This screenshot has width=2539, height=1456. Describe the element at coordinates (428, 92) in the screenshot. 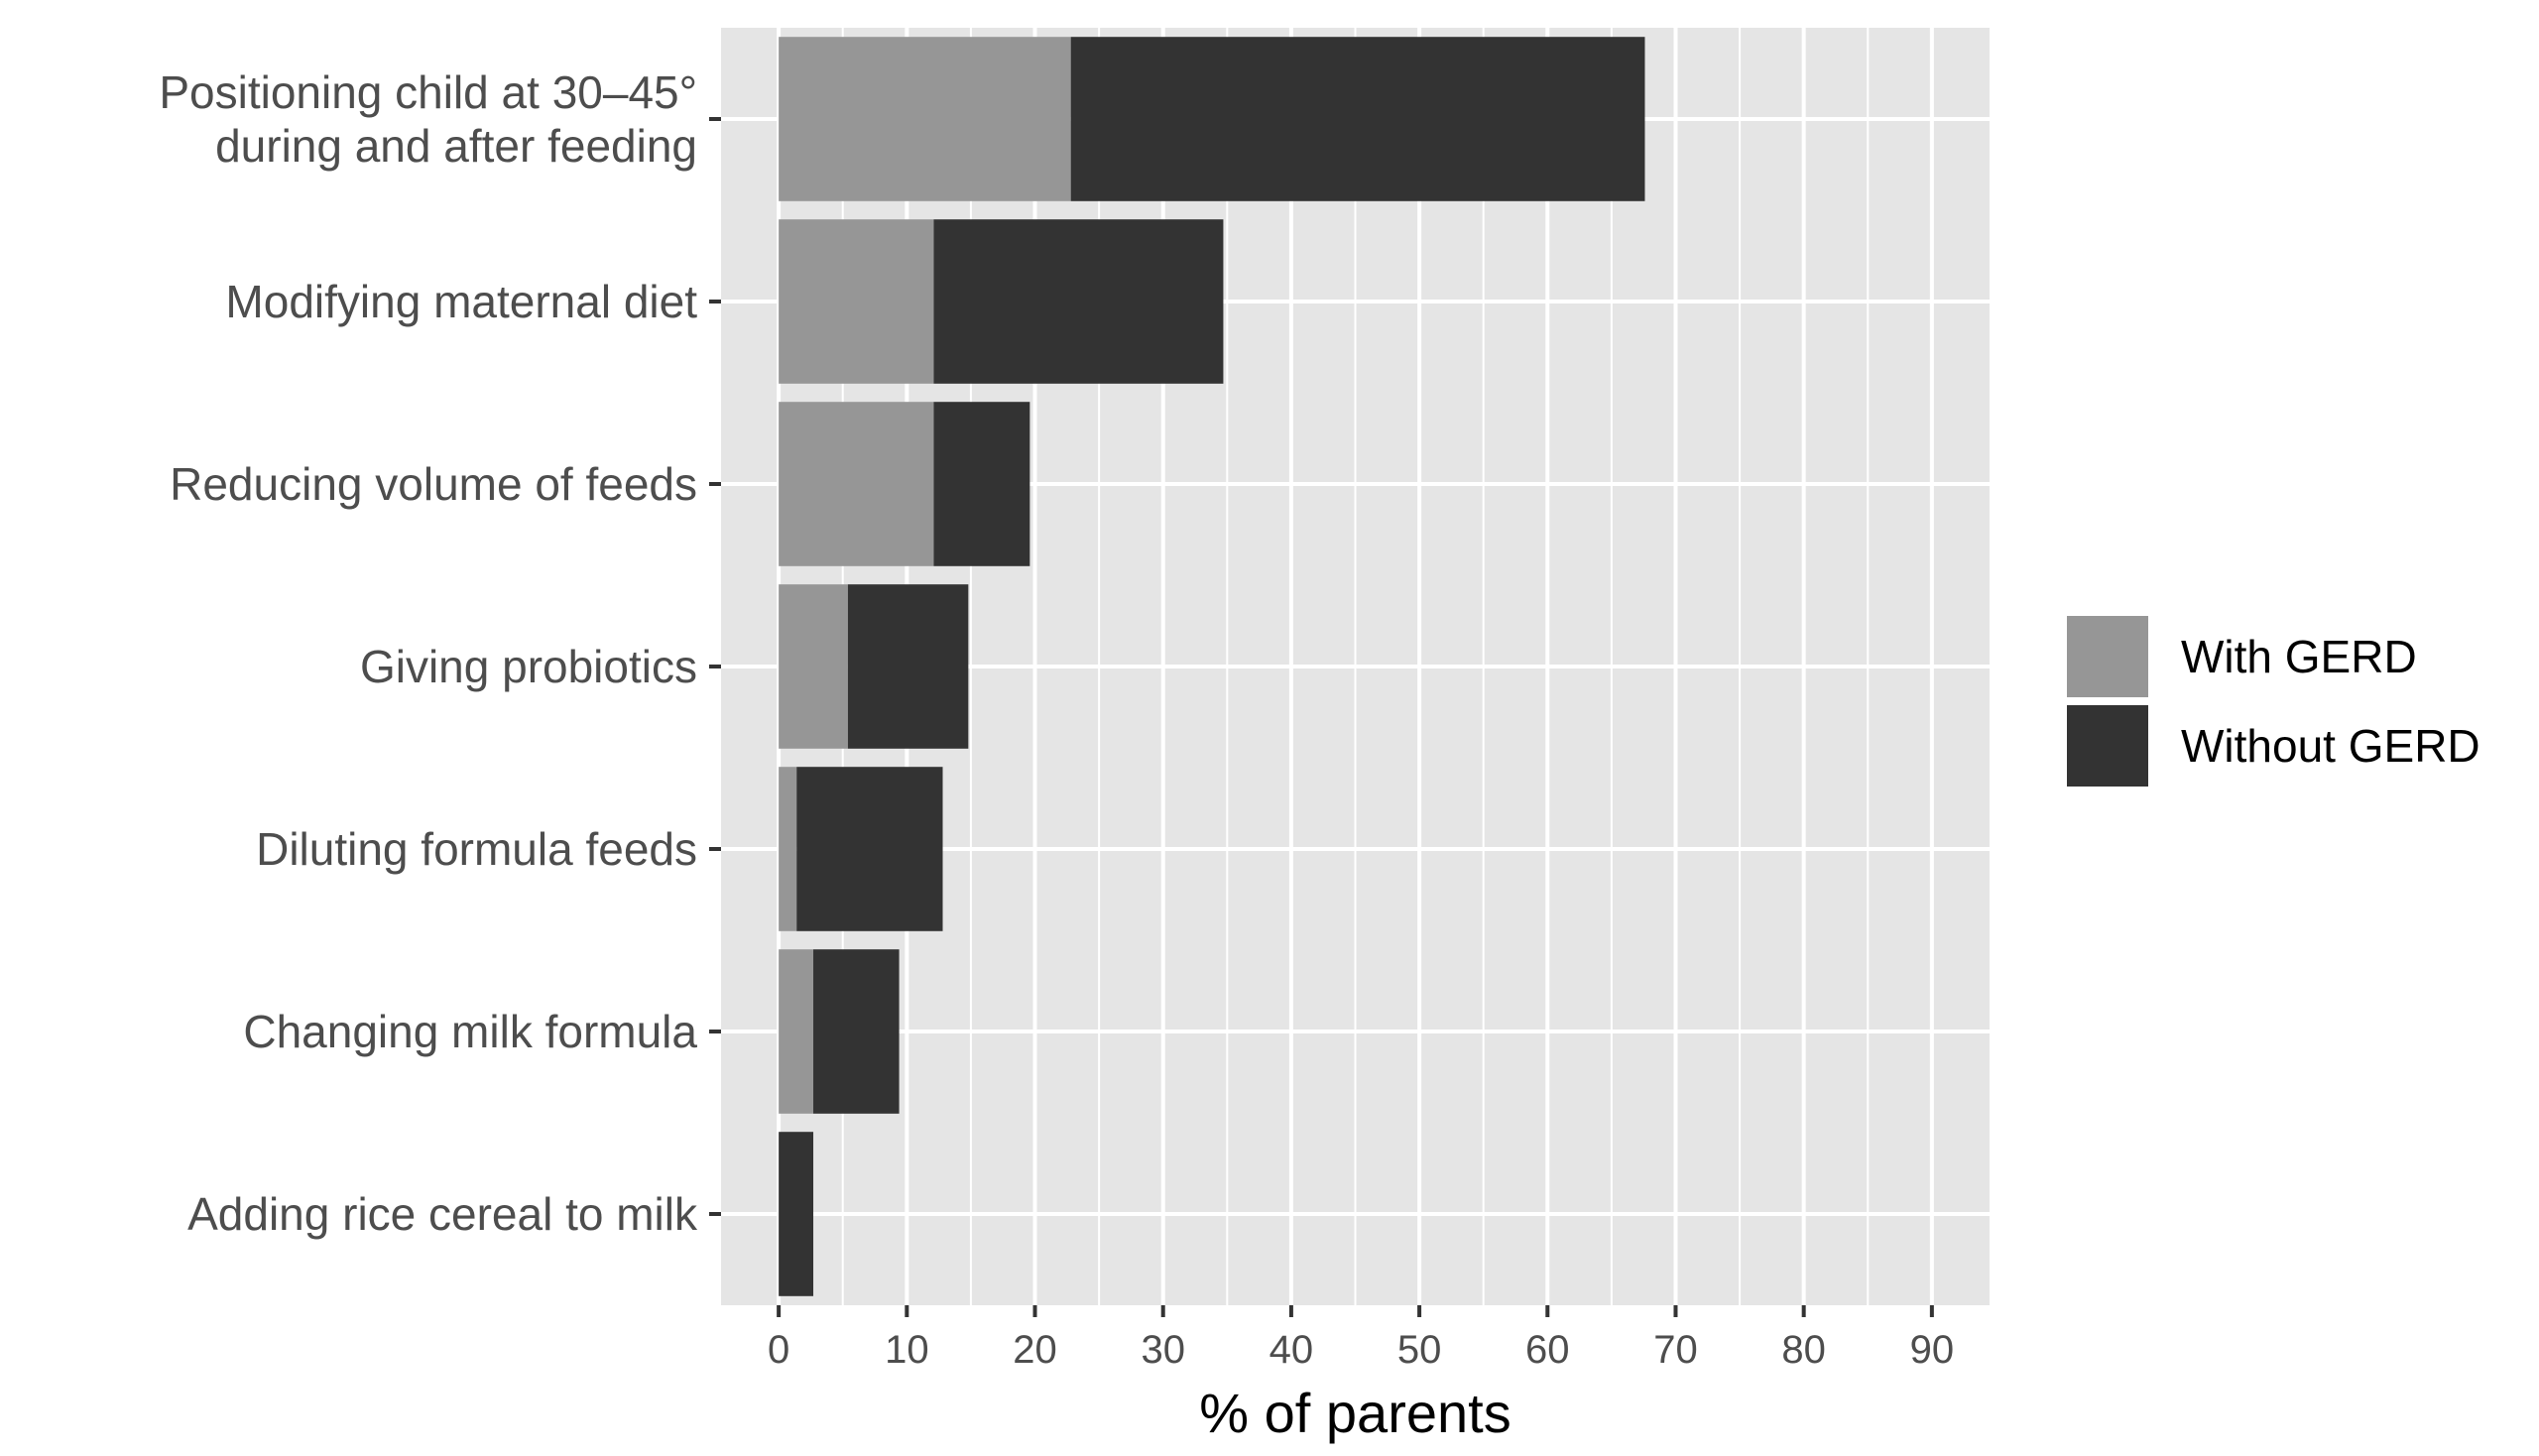

I see `y-axis-label: Positioning child at 30–45°` at that location.